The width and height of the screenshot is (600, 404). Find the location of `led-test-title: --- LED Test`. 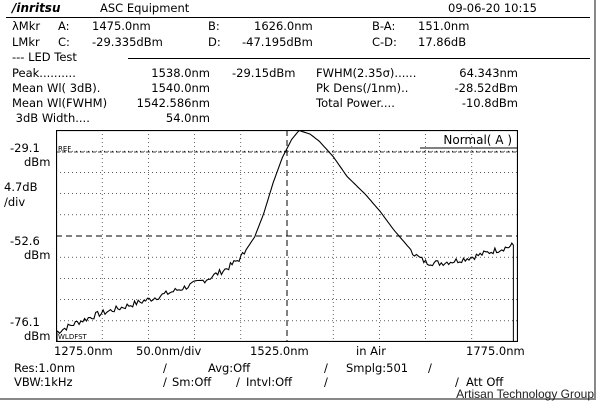

led-test-title: --- LED Test is located at coordinates (44, 57).